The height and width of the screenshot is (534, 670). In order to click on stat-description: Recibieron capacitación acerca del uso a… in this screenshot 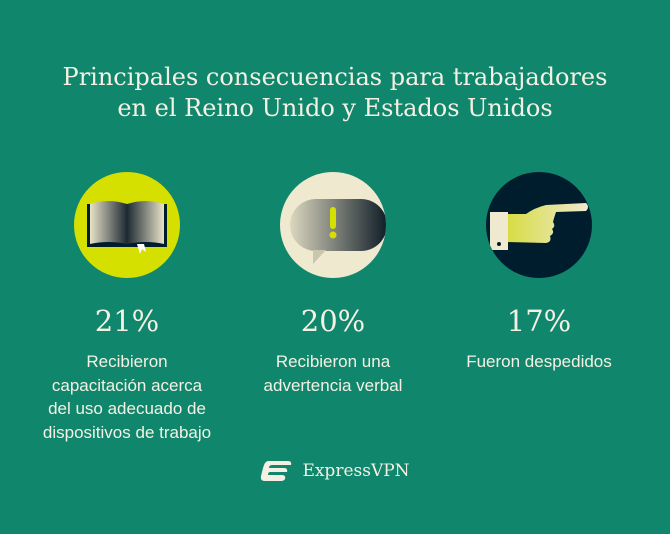, I will do `click(127, 397)`.